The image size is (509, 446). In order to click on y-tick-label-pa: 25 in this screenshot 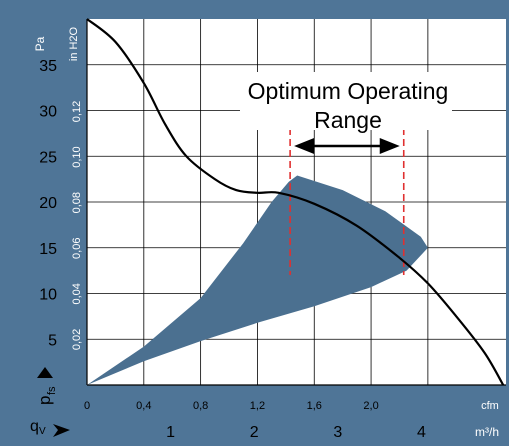, I will do `click(48, 157)`.